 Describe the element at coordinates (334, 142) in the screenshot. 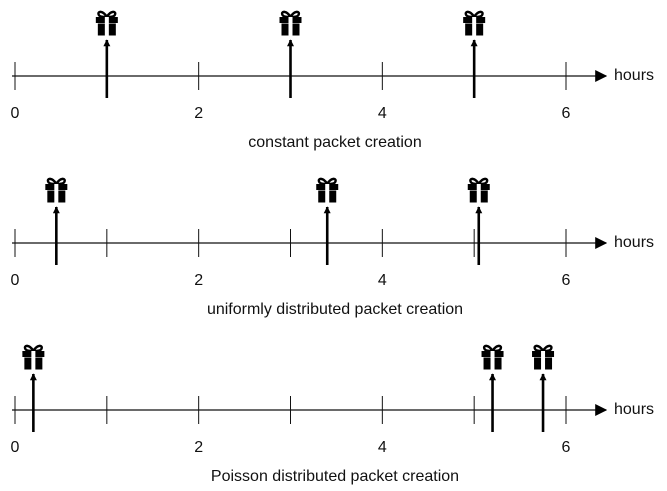

I see `caption: constant packet creation` at that location.